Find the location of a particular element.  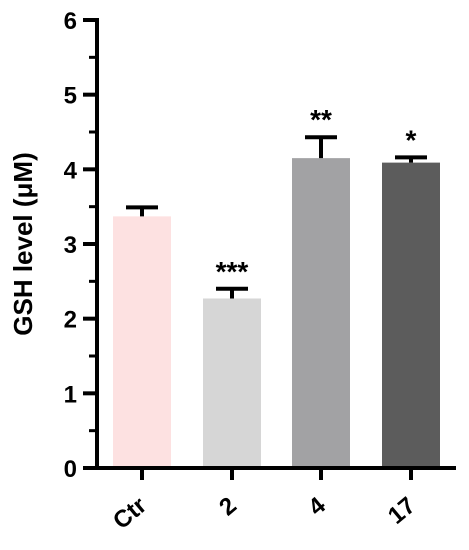

y-axis-ticks: 0 1 2 3 4 5 6 is located at coordinates (80, 245).